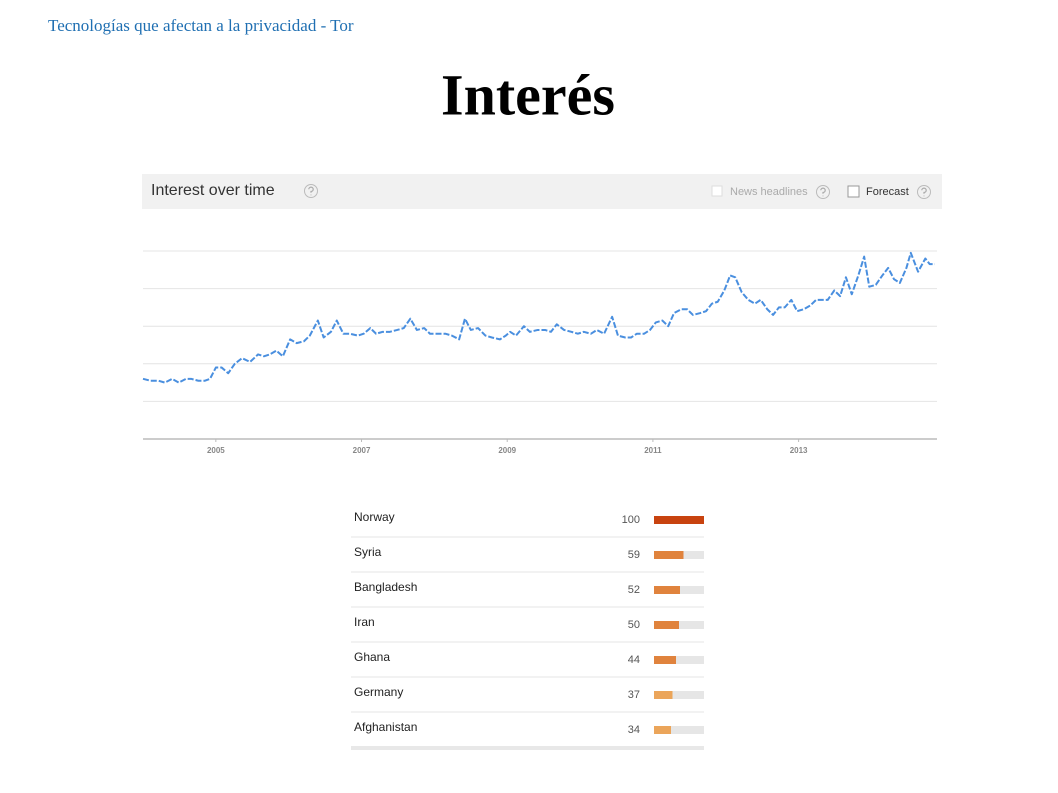 This screenshot has height=793, width=1058. I want to click on value-label: 44, so click(634, 660).